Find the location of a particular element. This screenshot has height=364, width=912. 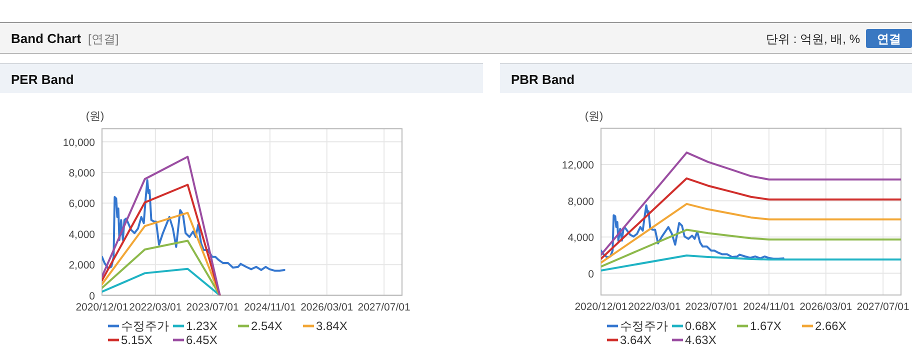

chart-title: PER Band is located at coordinates (42, 79).